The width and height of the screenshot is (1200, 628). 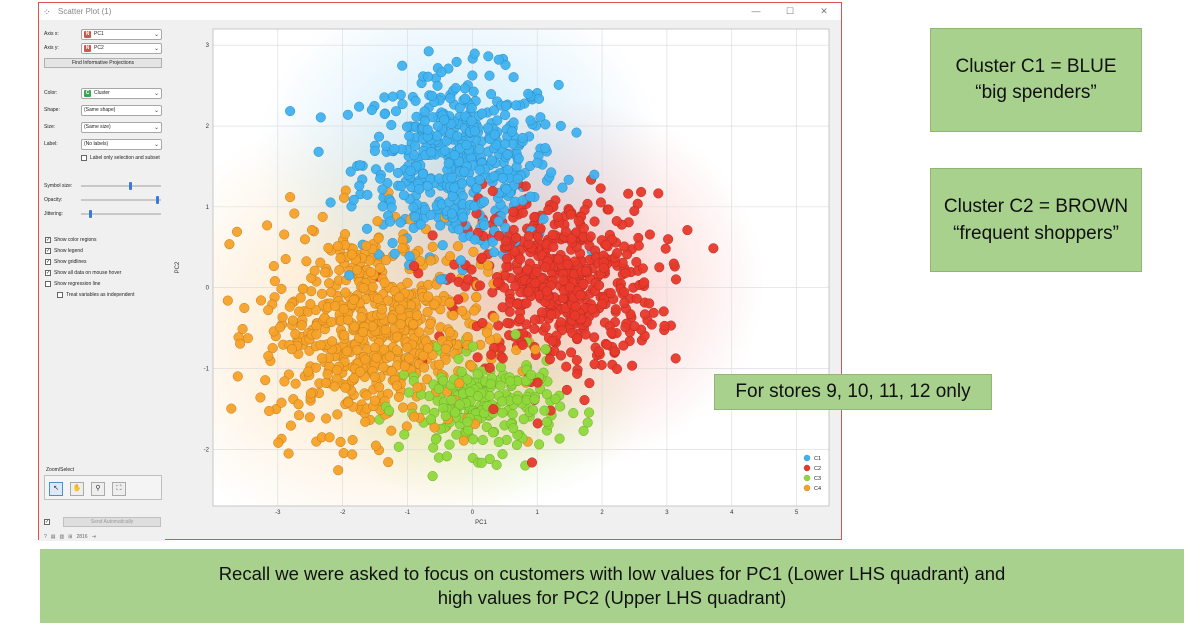 What do you see at coordinates (120, 157) in the screenshot?
I see `label-only-selection-checkbox: Label only selection and subset` at bounding box center [120, 157].